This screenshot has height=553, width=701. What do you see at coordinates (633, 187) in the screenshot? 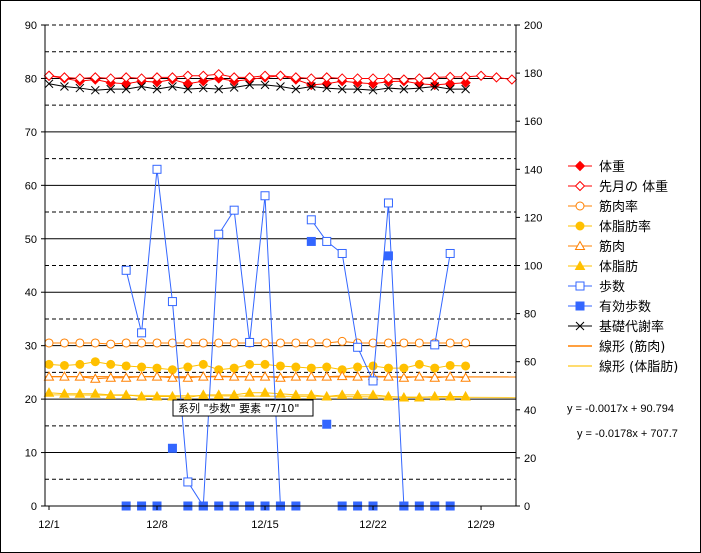
I see `legend-label: 先月の 体重` at bounding box center [633, 187].